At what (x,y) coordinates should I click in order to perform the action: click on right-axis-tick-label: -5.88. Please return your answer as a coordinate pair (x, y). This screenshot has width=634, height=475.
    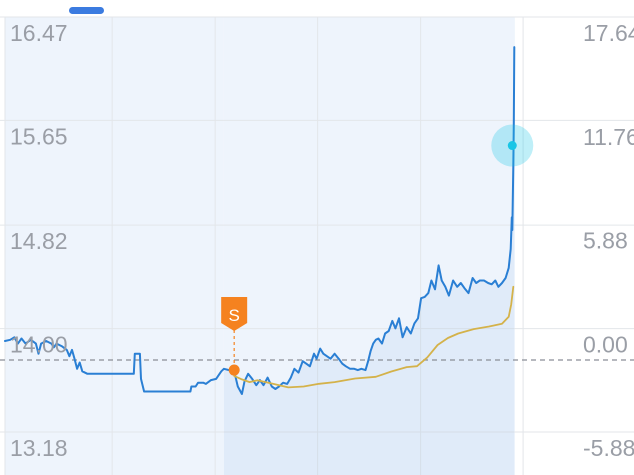
    Looking at the image, I should click on (608, 448).